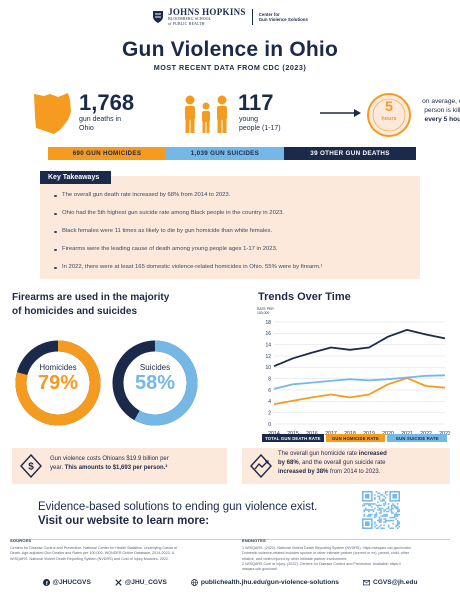  I want to click on suicides-donut, so click(155, 383).